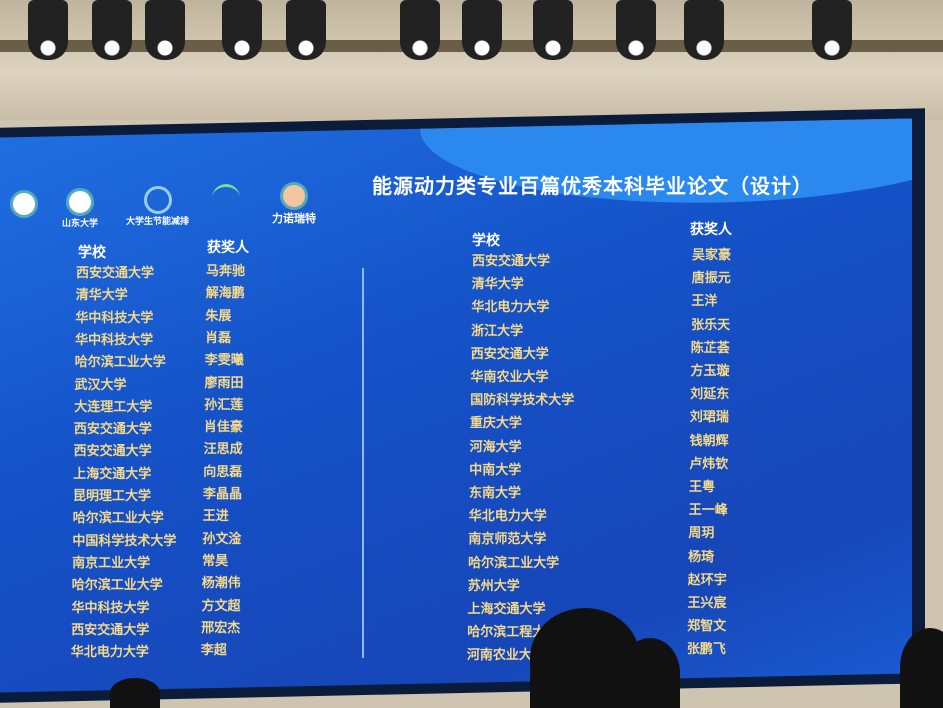 This screenshot has height=708, width=943. Describe the element at coordinates (113, 407) in the screenshot. I see `left-school-cell: 大连理工大学` at that location.